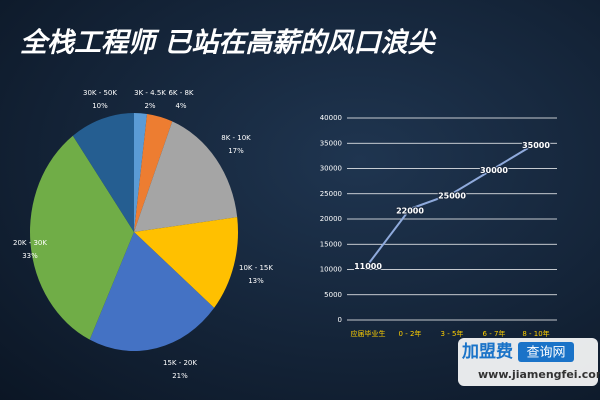 This screenshot has width=600, height=400. What do you see at coordinates (100, 106) in the screenshot?
I see `slice-value-label: 10%` at bounding box center [100, 106].